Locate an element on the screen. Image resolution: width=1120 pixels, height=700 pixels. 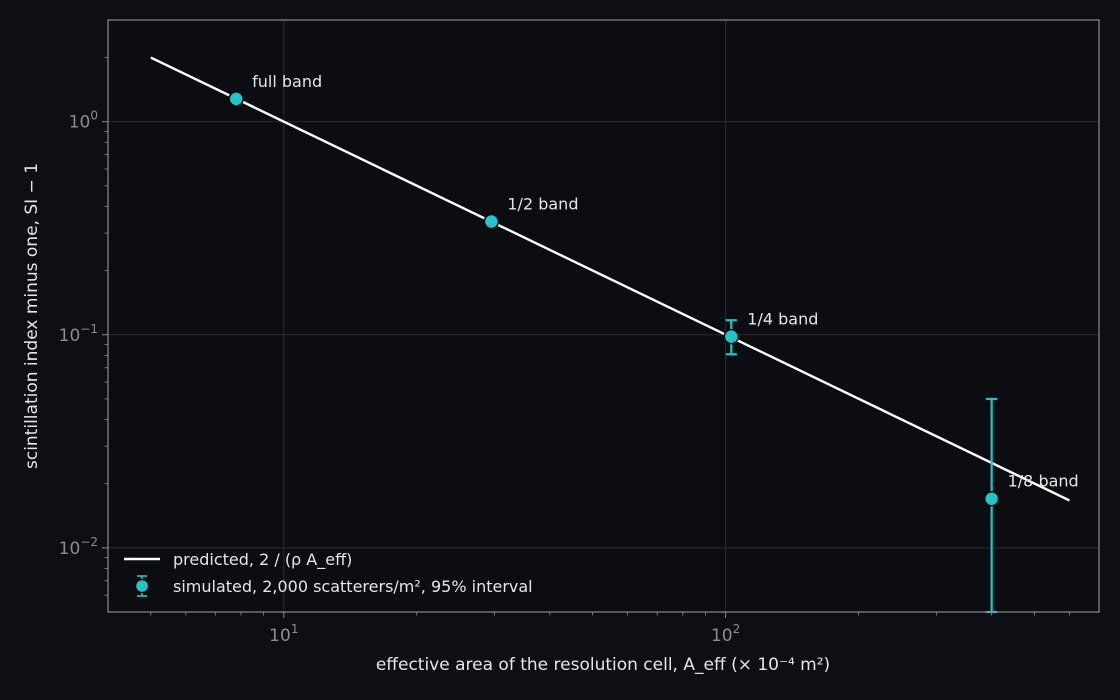
point-annotation: 1/4 band is located at coordinates (782, 319).